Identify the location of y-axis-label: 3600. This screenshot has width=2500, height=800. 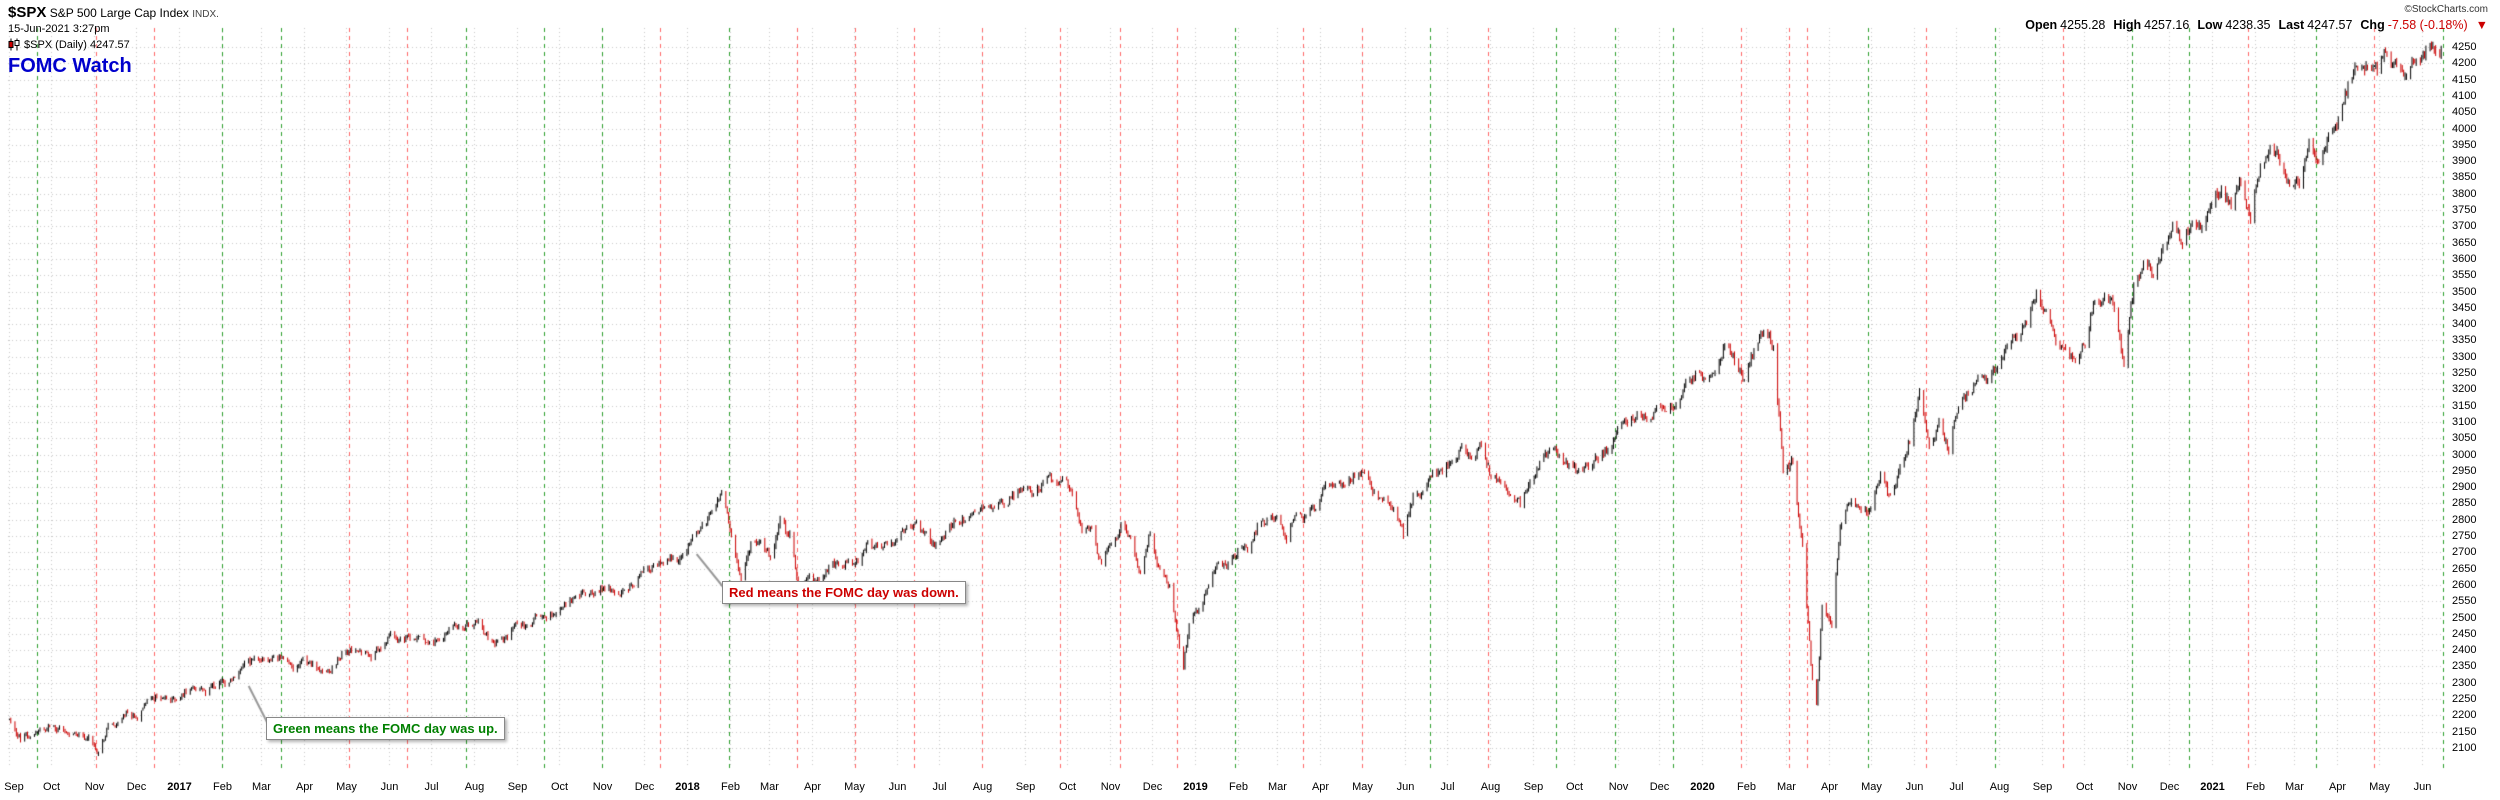
(2464, 258).